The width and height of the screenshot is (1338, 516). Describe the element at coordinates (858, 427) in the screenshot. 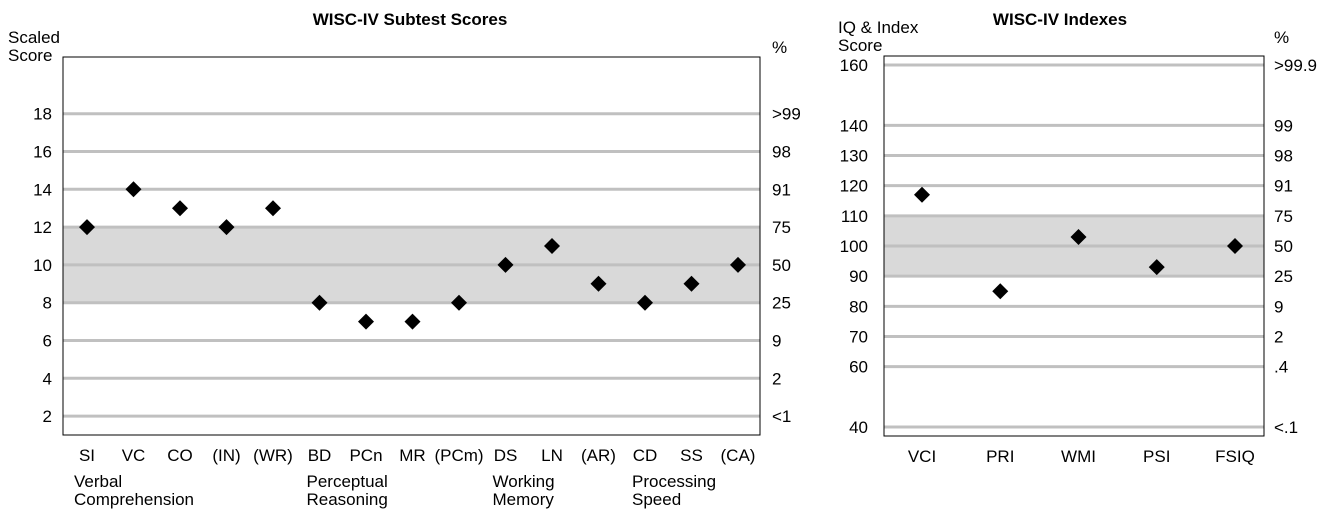

I see `indexes-y-tick-label: 40` at that location.